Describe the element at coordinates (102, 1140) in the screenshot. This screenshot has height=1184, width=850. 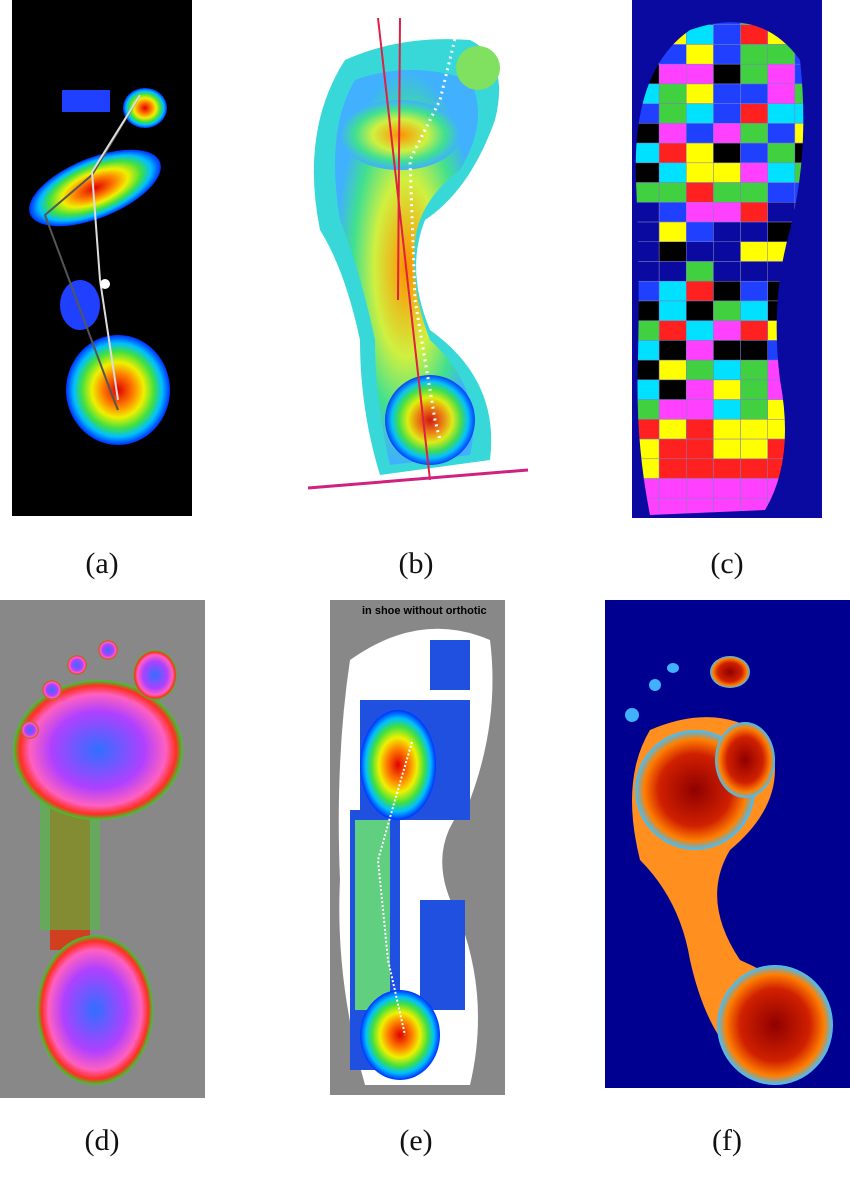
I see `panel-label: (d)` at that location.